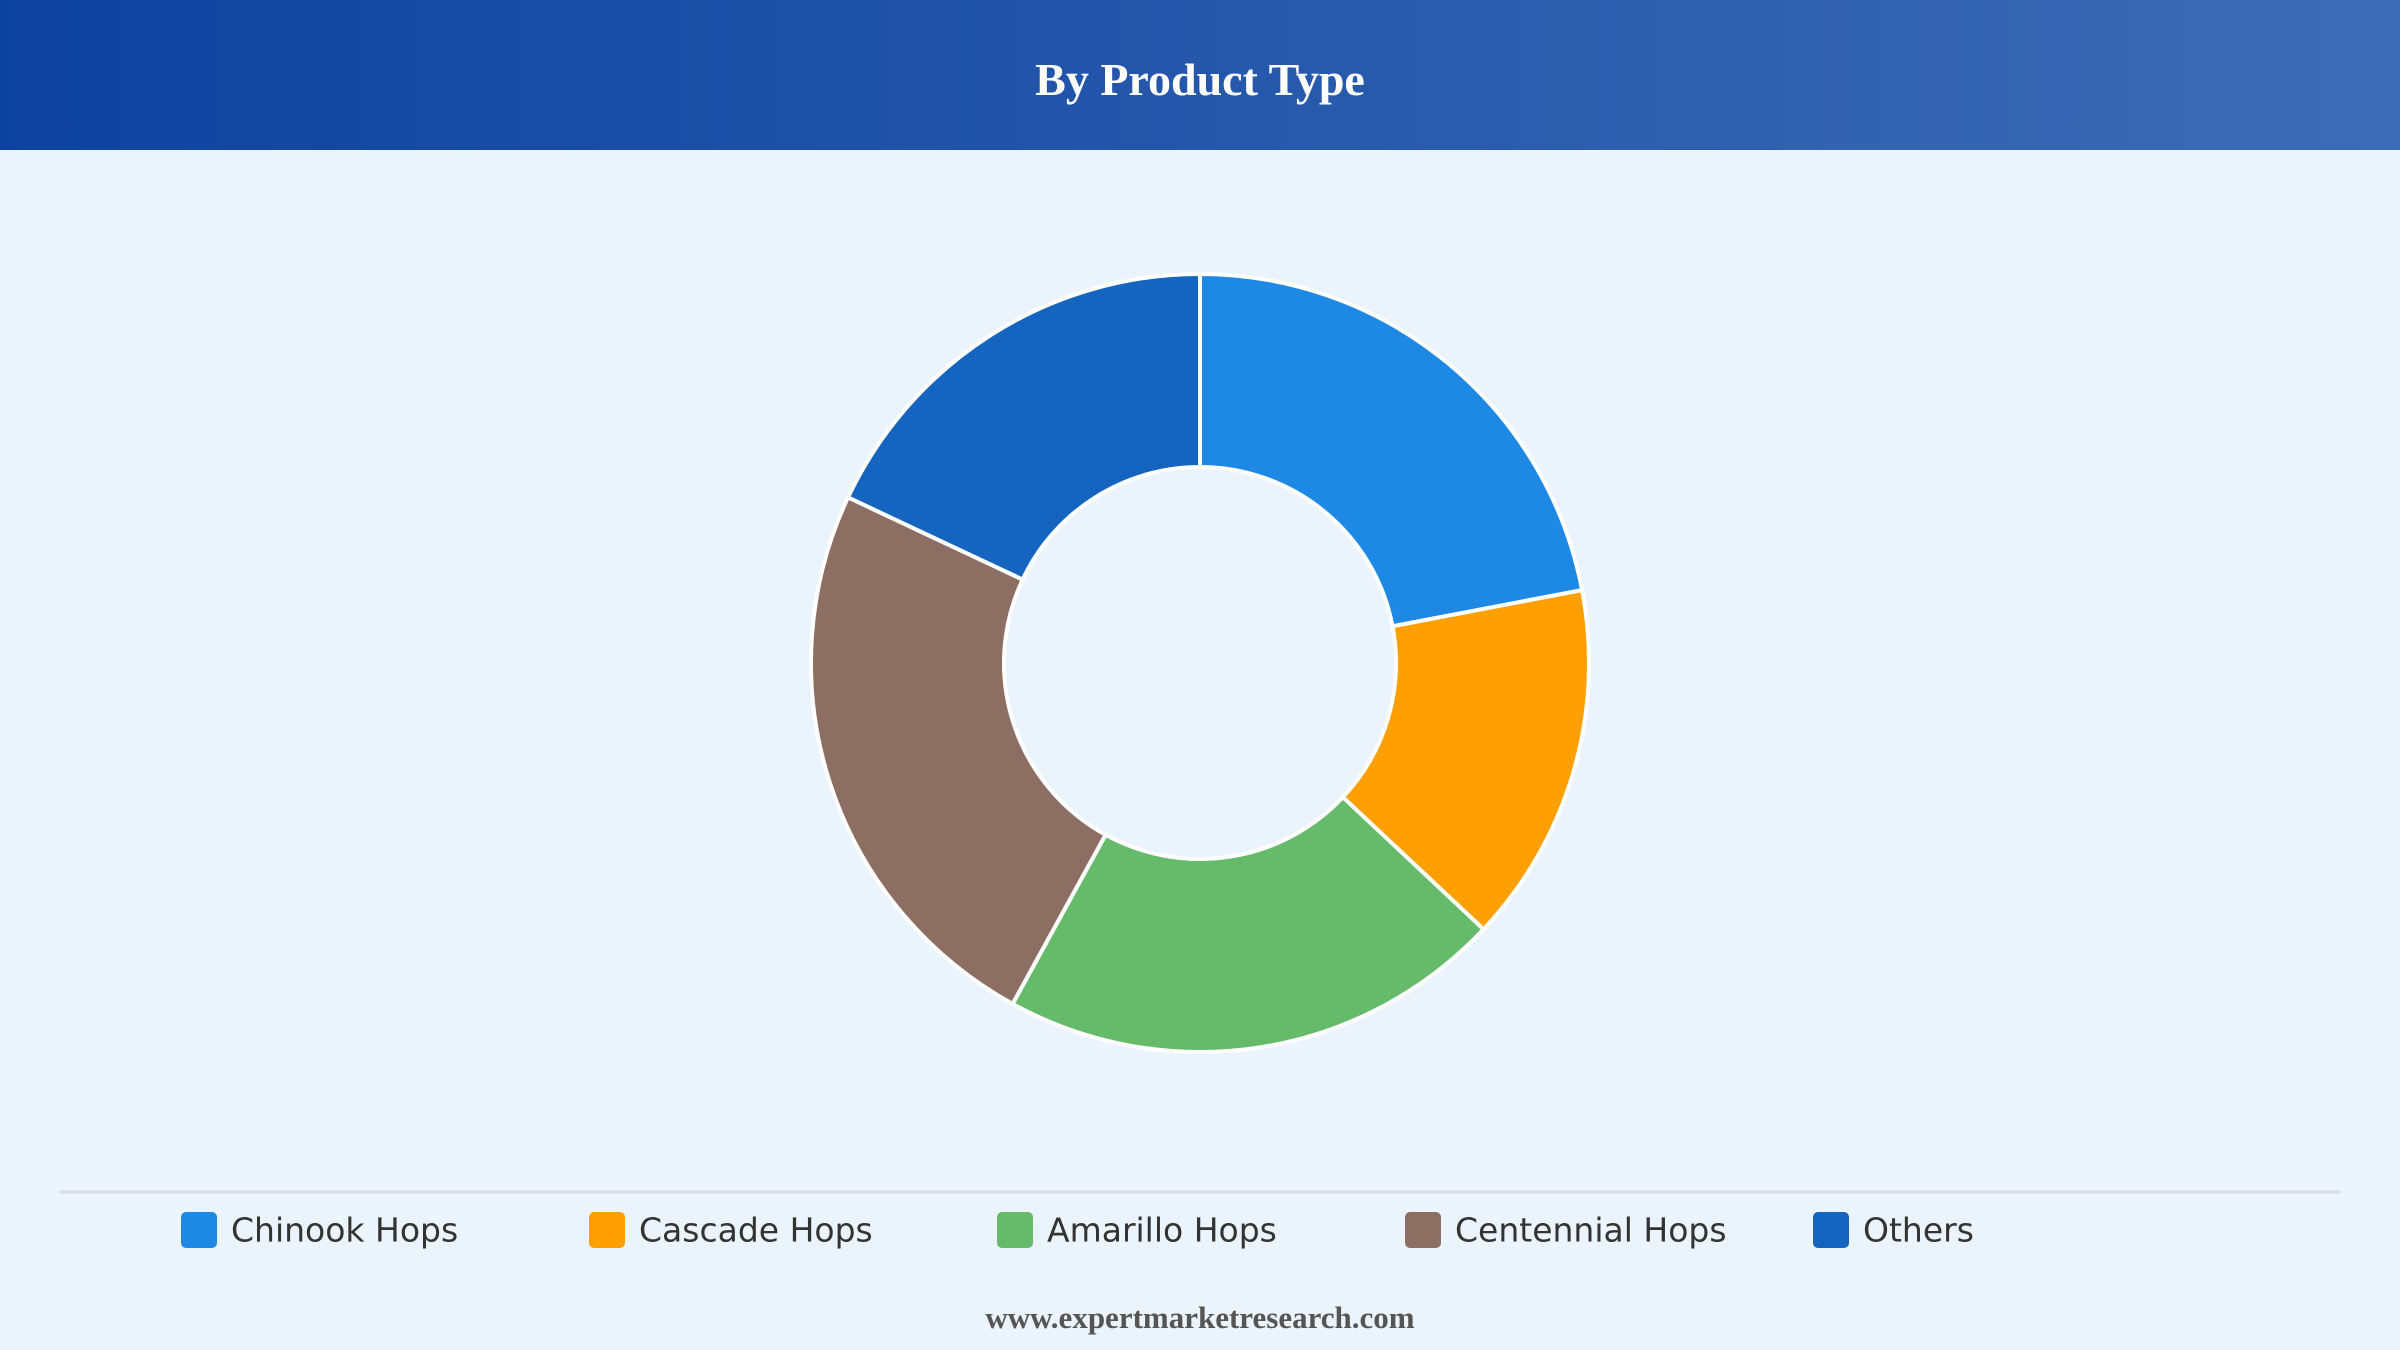 This screenshot has width=2400, height=1350. I want to click on header-bar, so click(1200, 75).